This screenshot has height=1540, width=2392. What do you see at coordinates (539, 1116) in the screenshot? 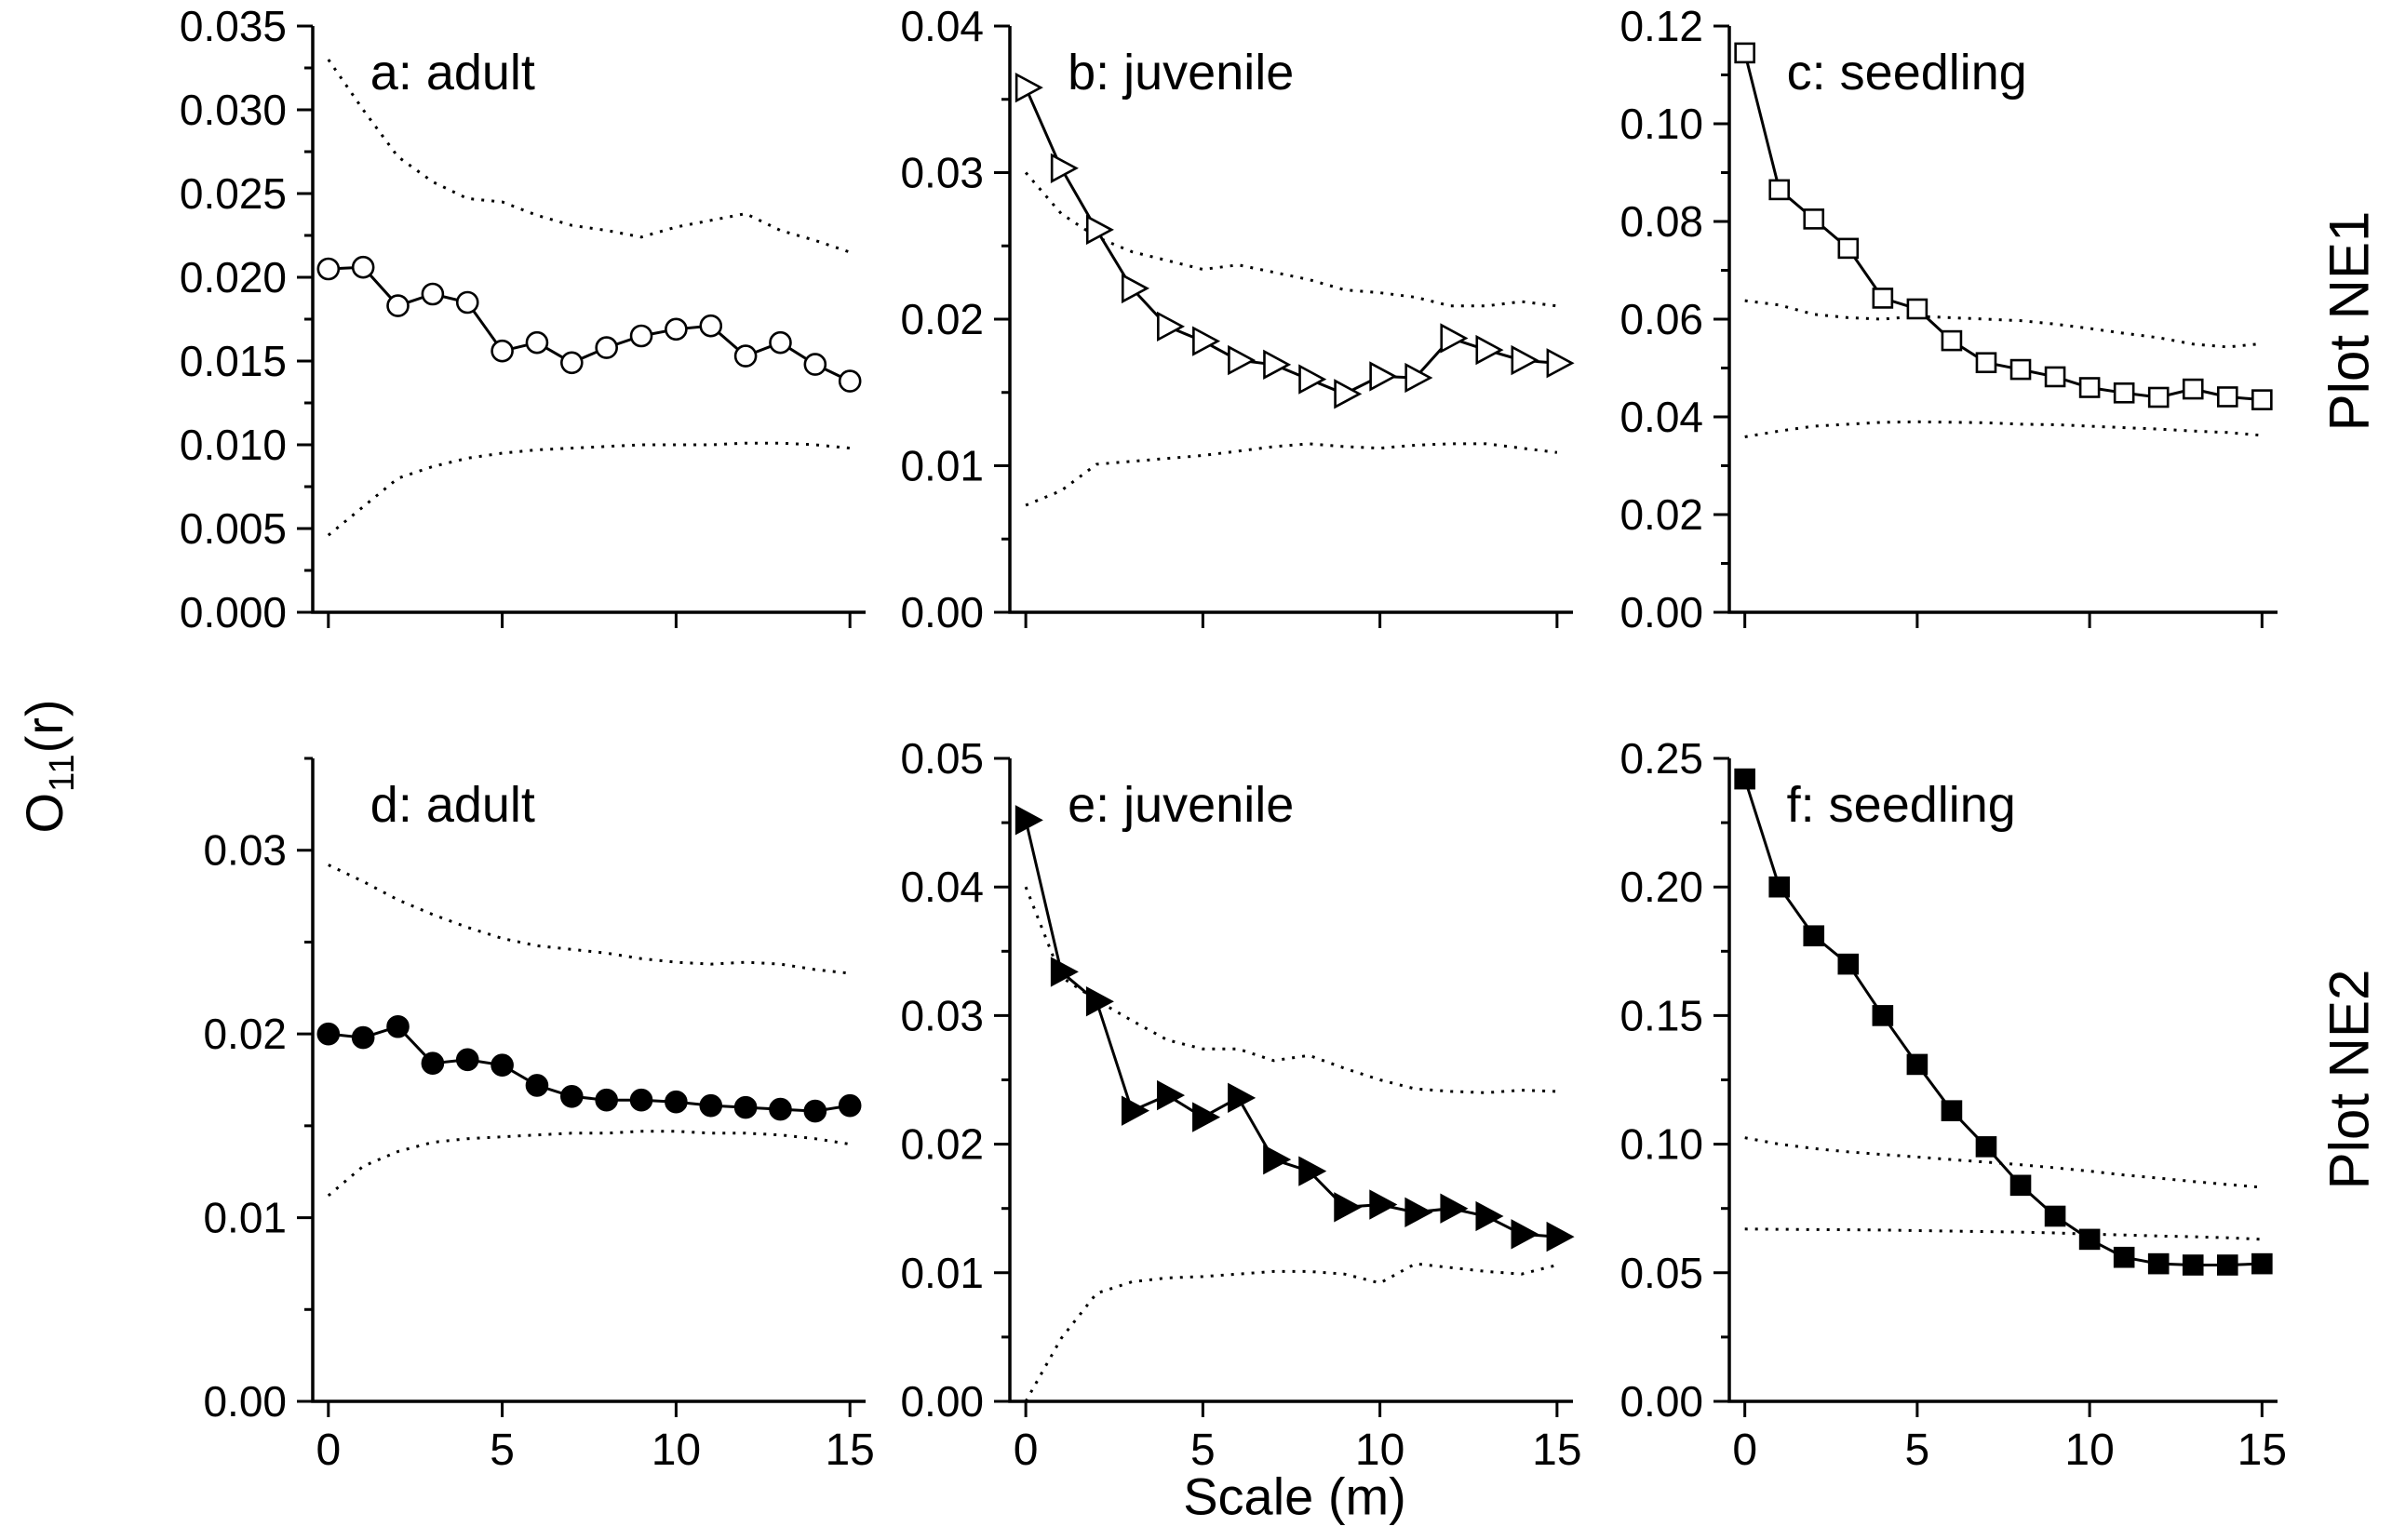
I see `panel-d: 0.00 0.01 0.02 0.03 0 5 10 15 d: adult` at bounding box center [539, 1116].